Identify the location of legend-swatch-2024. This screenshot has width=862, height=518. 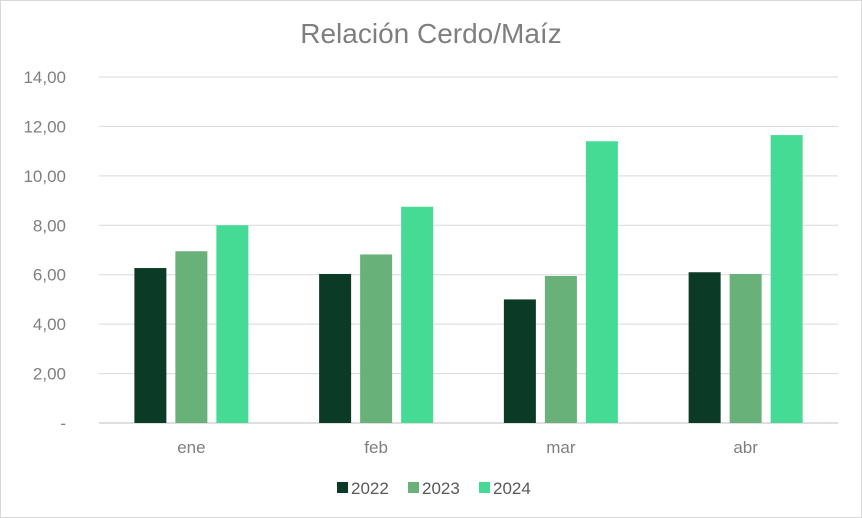
(484, 487).